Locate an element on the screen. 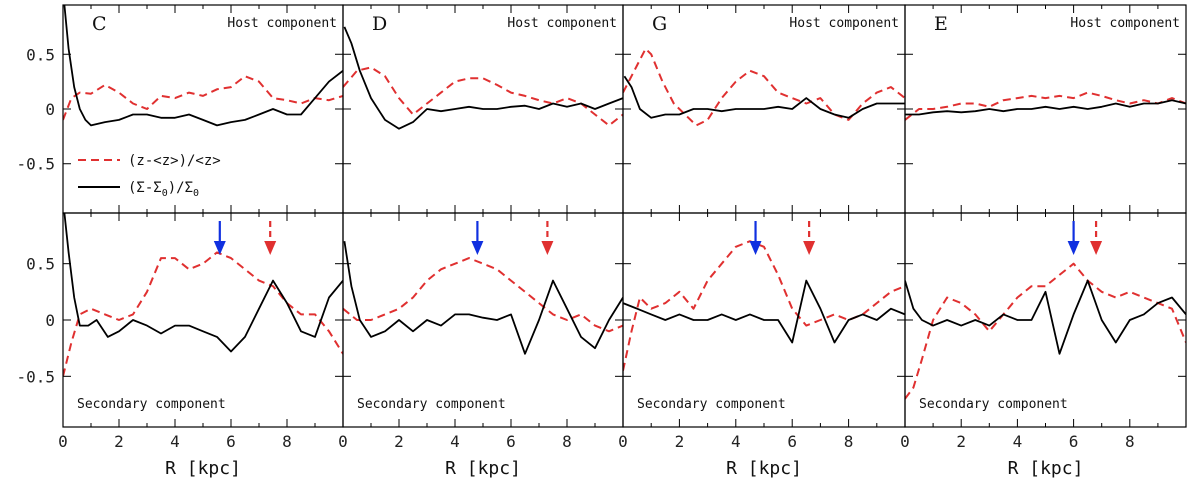 Image resolution: width=1200 pixels, height=482 pixels. panel-D-row1 is located at coordinates (483, 298).